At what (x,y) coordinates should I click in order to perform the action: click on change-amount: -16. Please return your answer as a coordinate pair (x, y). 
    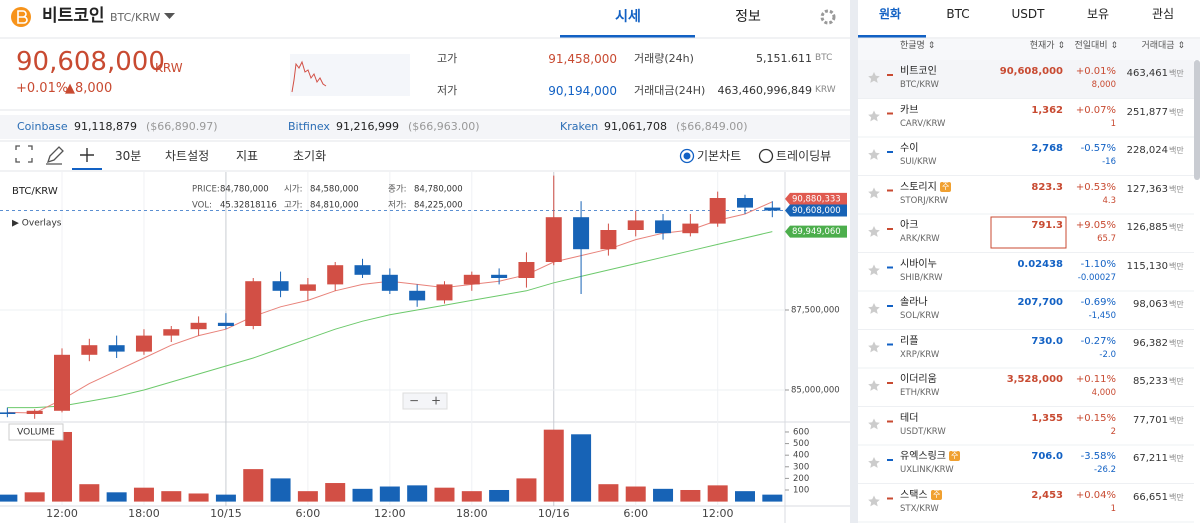
    Looking at the image, I should click on (1109, 162).